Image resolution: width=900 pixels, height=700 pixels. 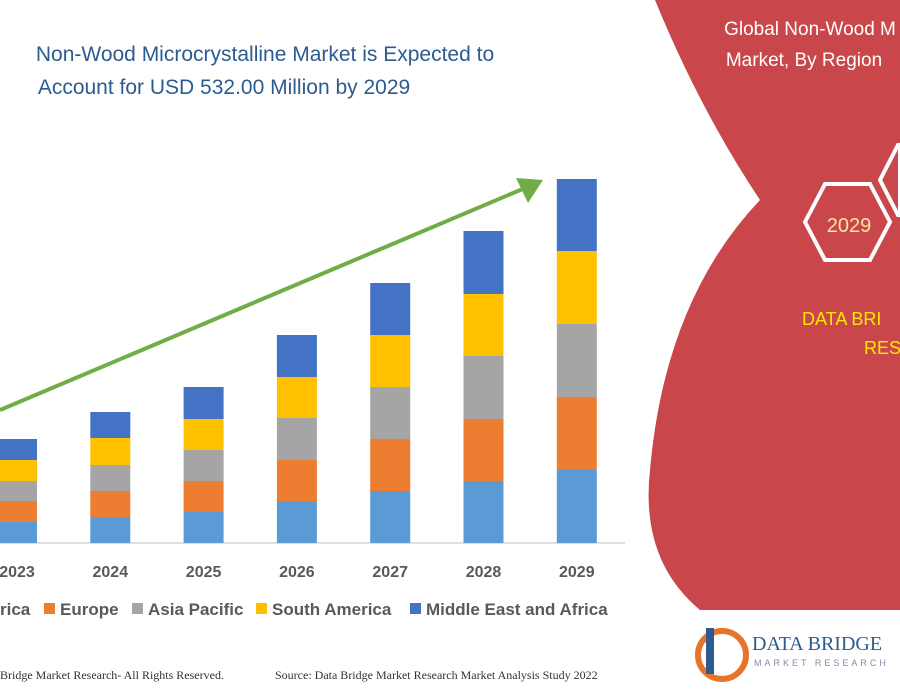 What do you see at coordinates (390, 572) in the screenshot?
I see `x-tick-label: 2027` at bounding box center [390, 572].